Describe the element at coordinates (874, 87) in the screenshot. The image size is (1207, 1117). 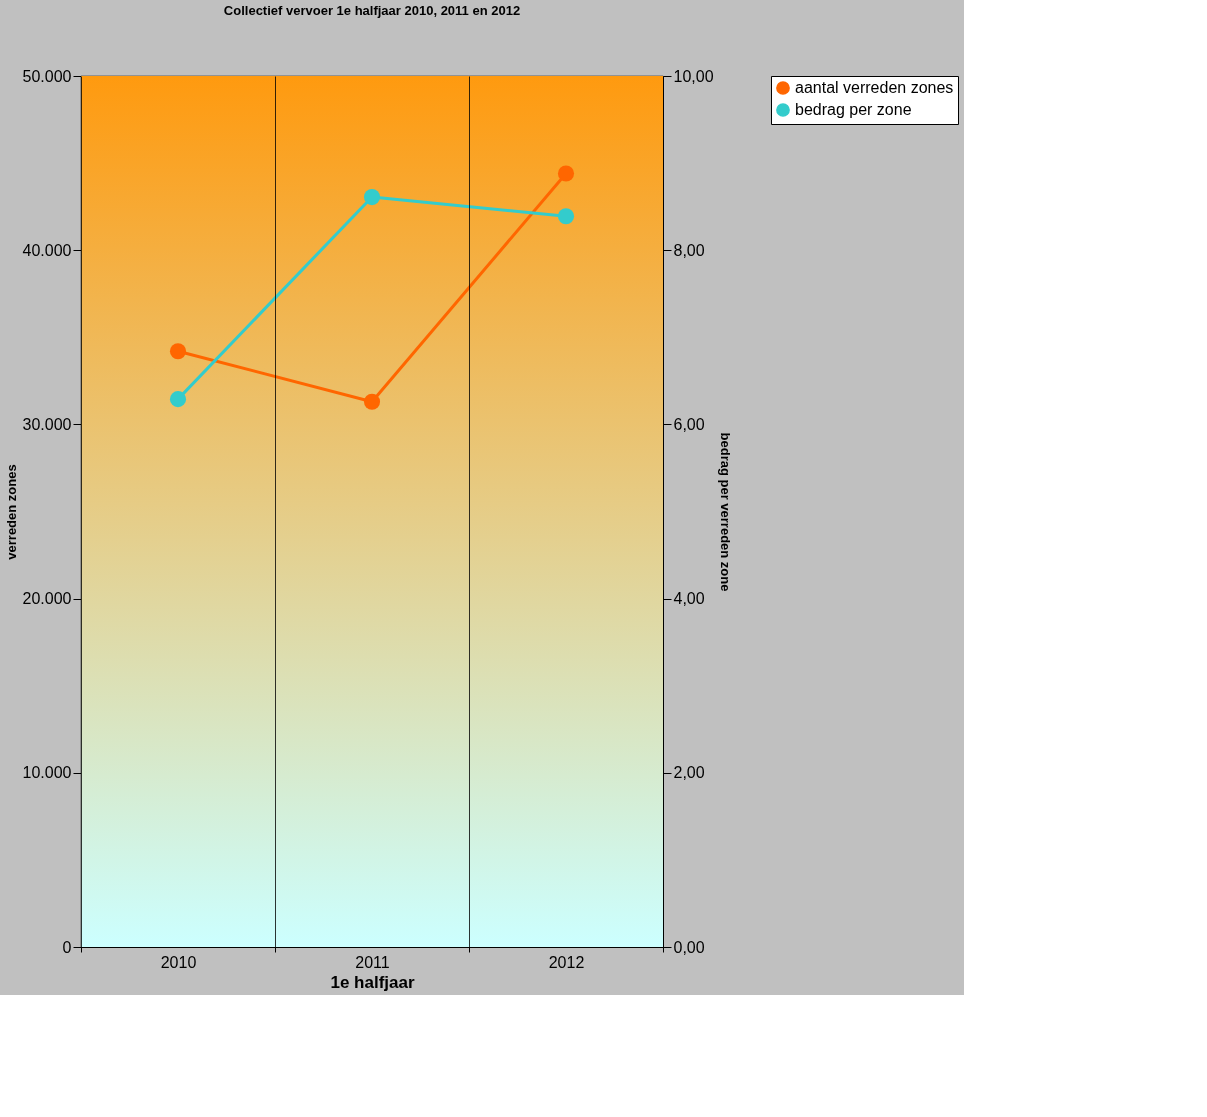
I see `legend-label: aantal verreden zones` at that location.